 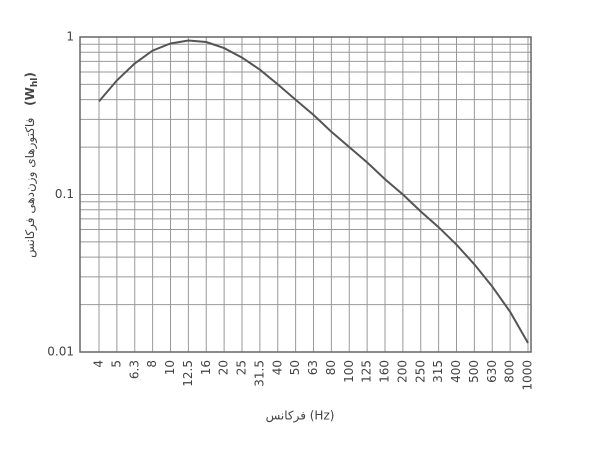 I want to click on x-tick-label: 50, so click(x=295, y=367).